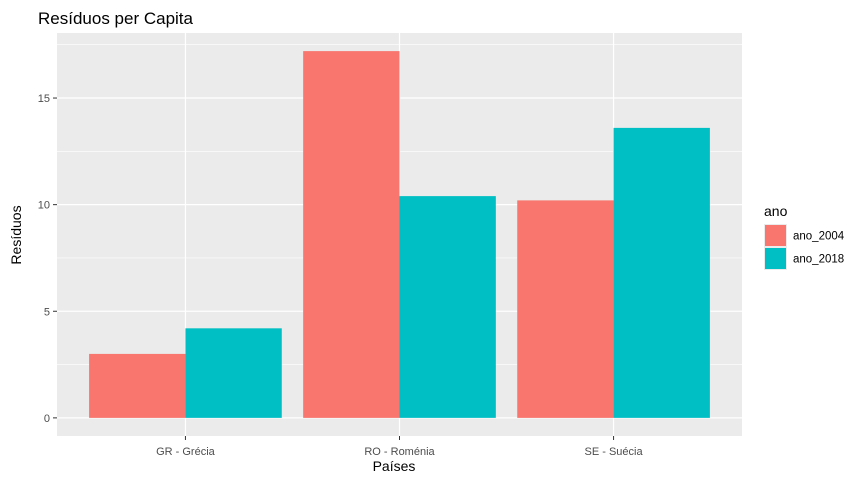  What do you see at coordinates (47, 259) in the screenshot?
I see `y-axis: 0 5 10 15` at bounding box center [47, 259].